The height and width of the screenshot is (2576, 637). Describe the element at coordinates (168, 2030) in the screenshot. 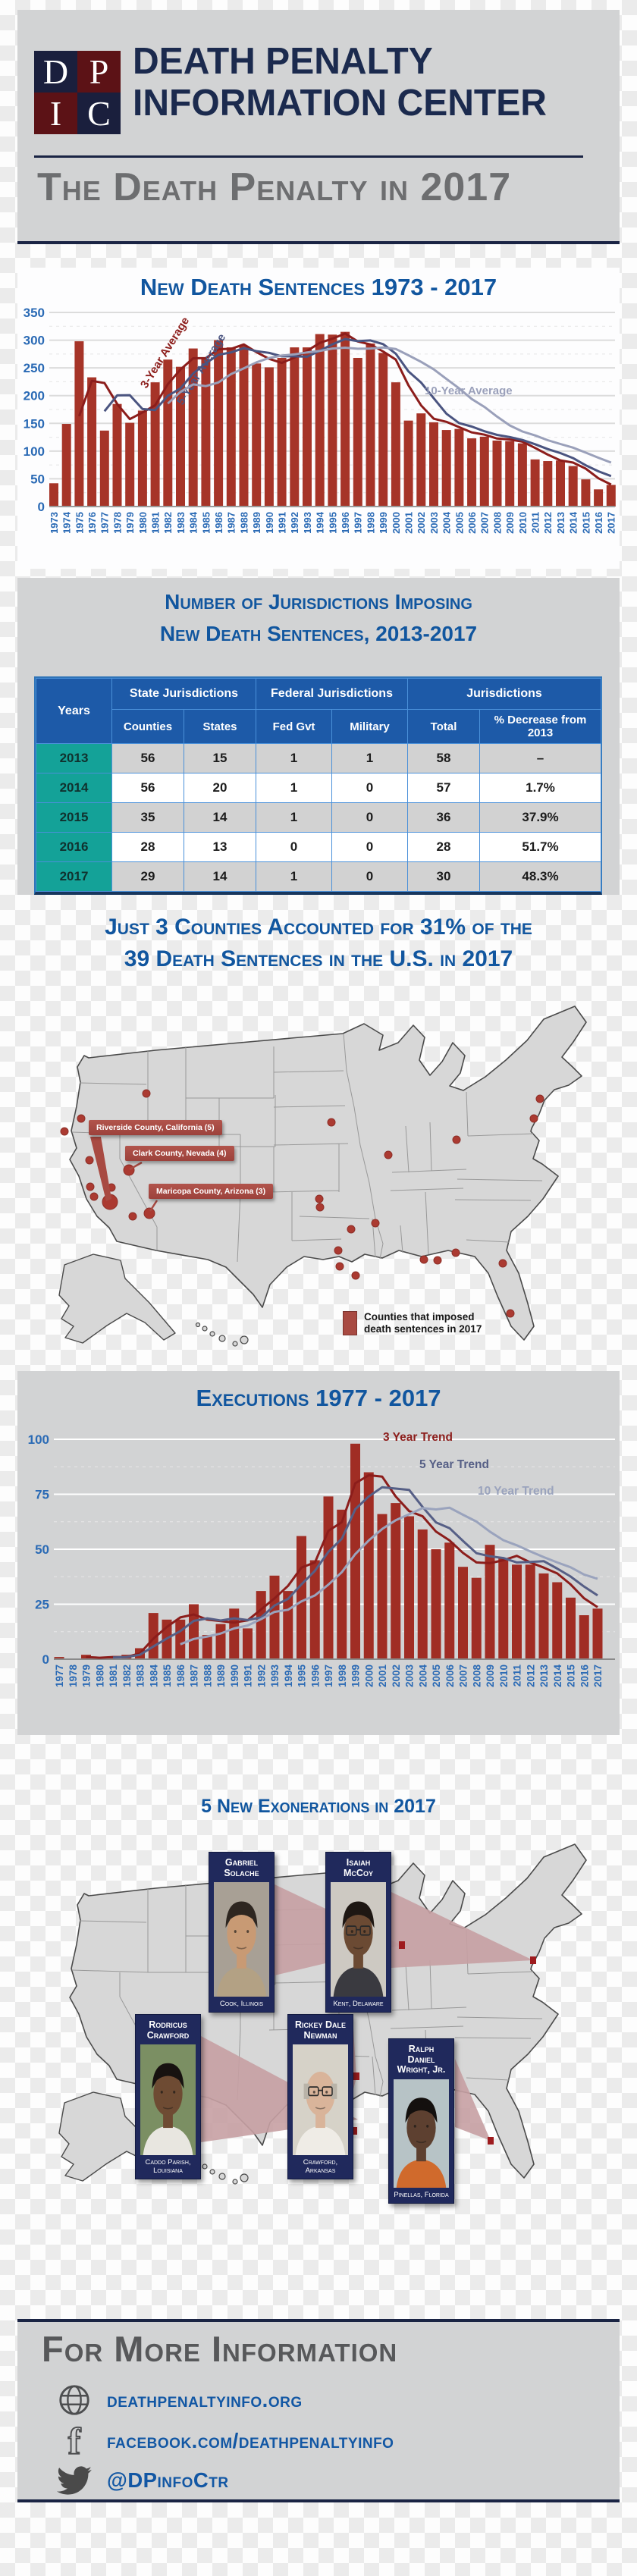

I see `exoneree-name: Rodricus Crawford` at that location.